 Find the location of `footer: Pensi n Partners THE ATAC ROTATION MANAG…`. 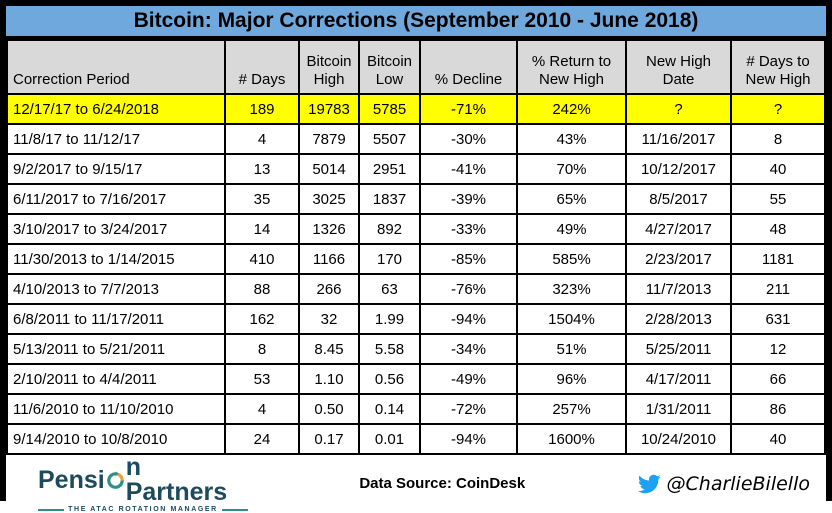

footer: Pensi n Partners THE ATAC ROTATION MANAG… is located at coordinates (416, 484).